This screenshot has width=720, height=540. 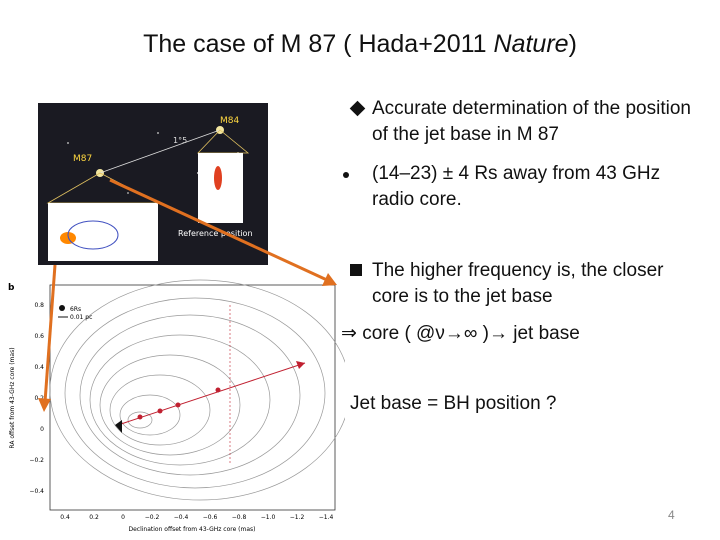 I want to click on x-tick-label: −0.8, so click(x=239, y=517).